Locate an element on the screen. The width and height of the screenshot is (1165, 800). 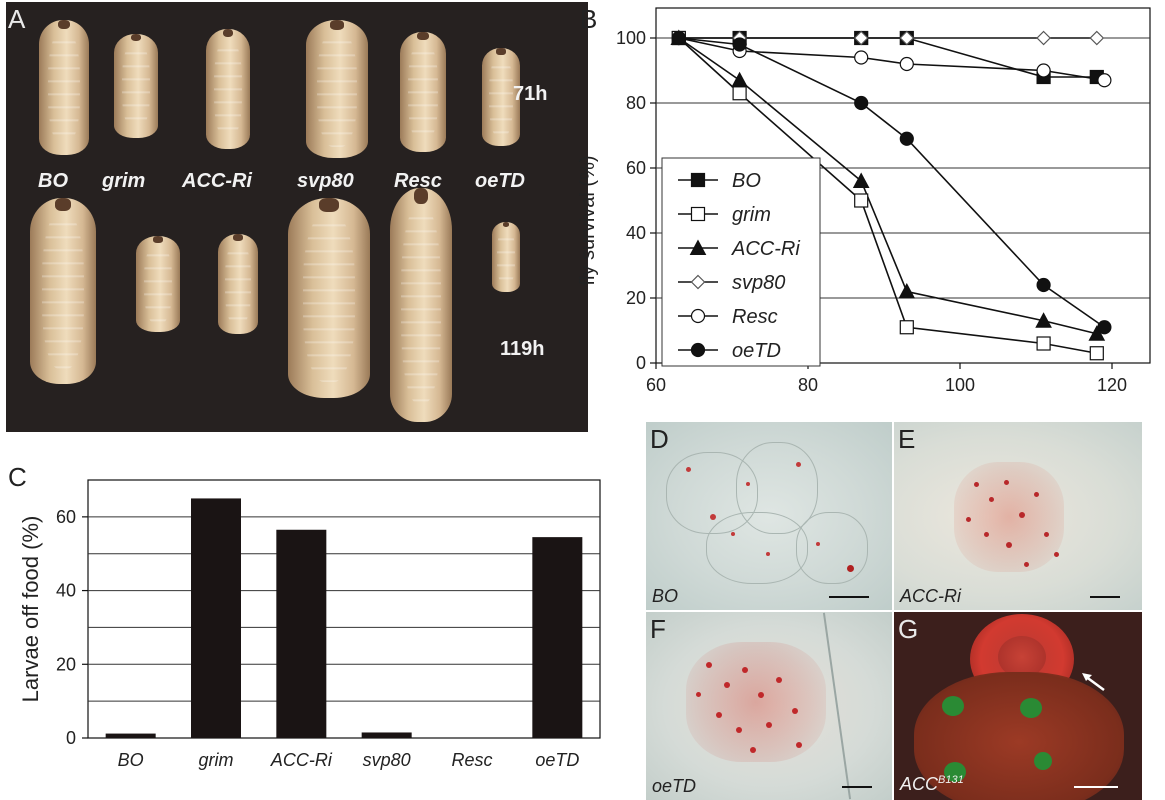
tick-label-y-0: 0 is located at coordinates (641, 363).